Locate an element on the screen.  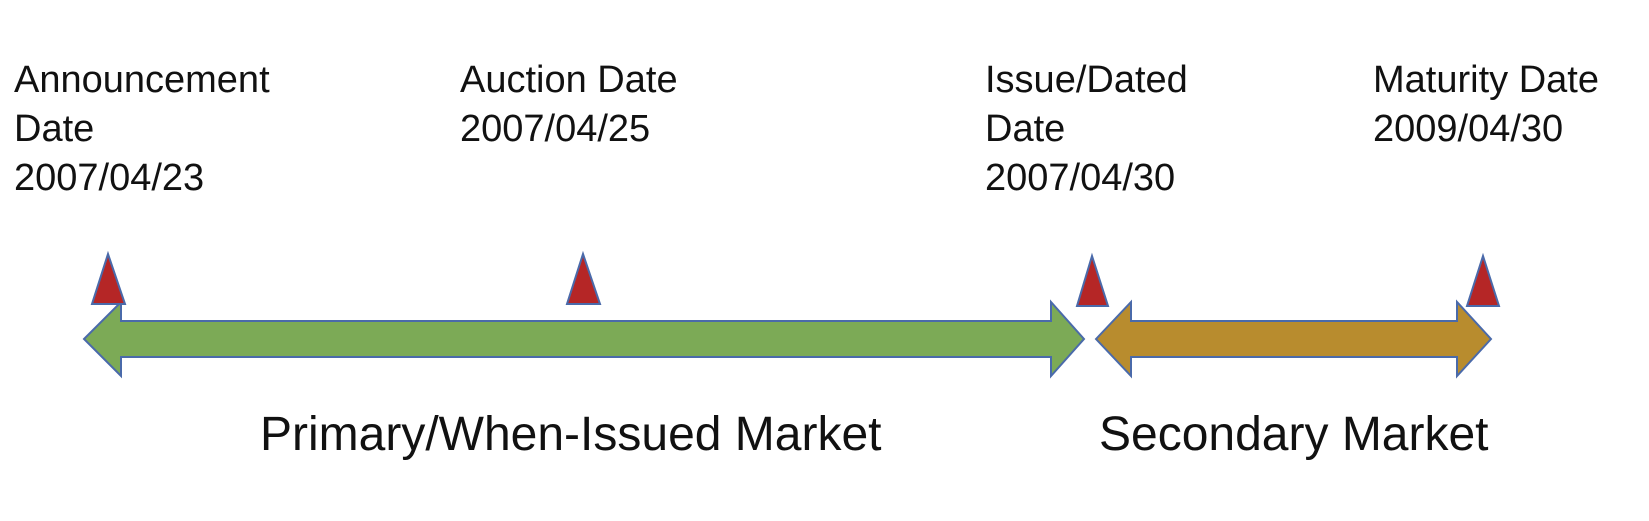
announcement-date-line-1: Announcement is located at coordinates (142, 80).